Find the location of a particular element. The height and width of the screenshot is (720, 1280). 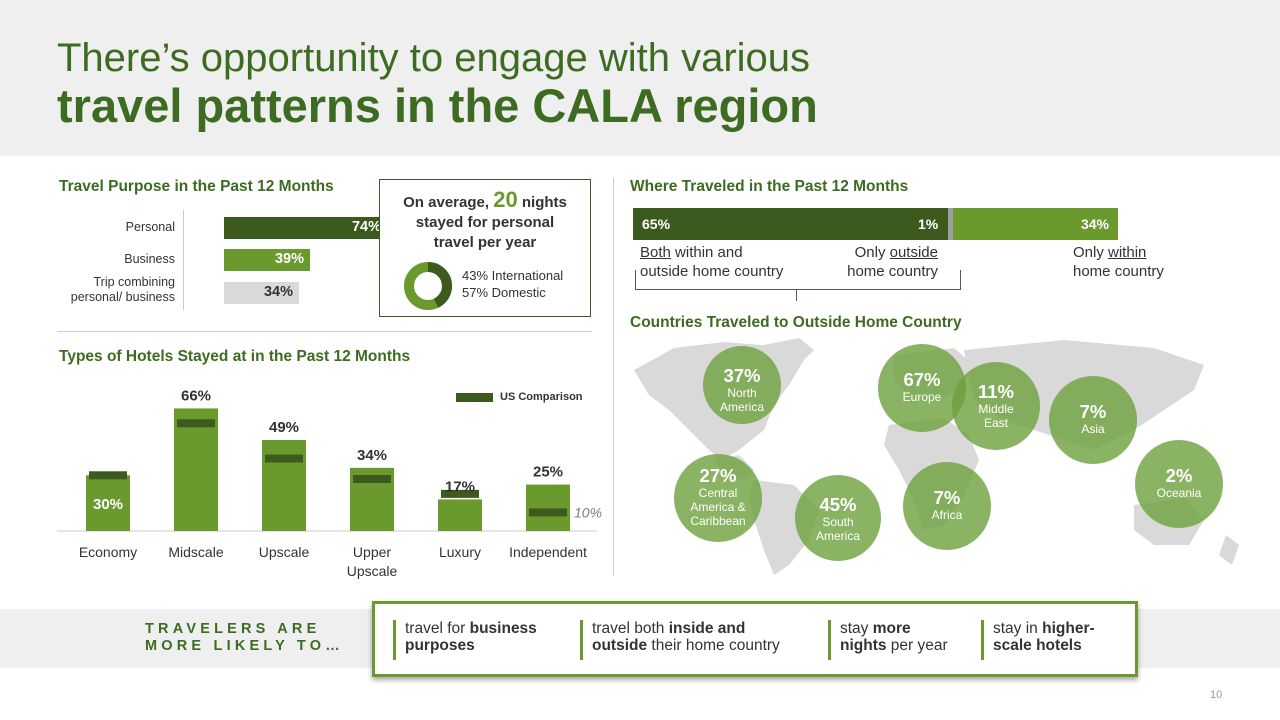

bracket-line is located at coordinates (798, 280).